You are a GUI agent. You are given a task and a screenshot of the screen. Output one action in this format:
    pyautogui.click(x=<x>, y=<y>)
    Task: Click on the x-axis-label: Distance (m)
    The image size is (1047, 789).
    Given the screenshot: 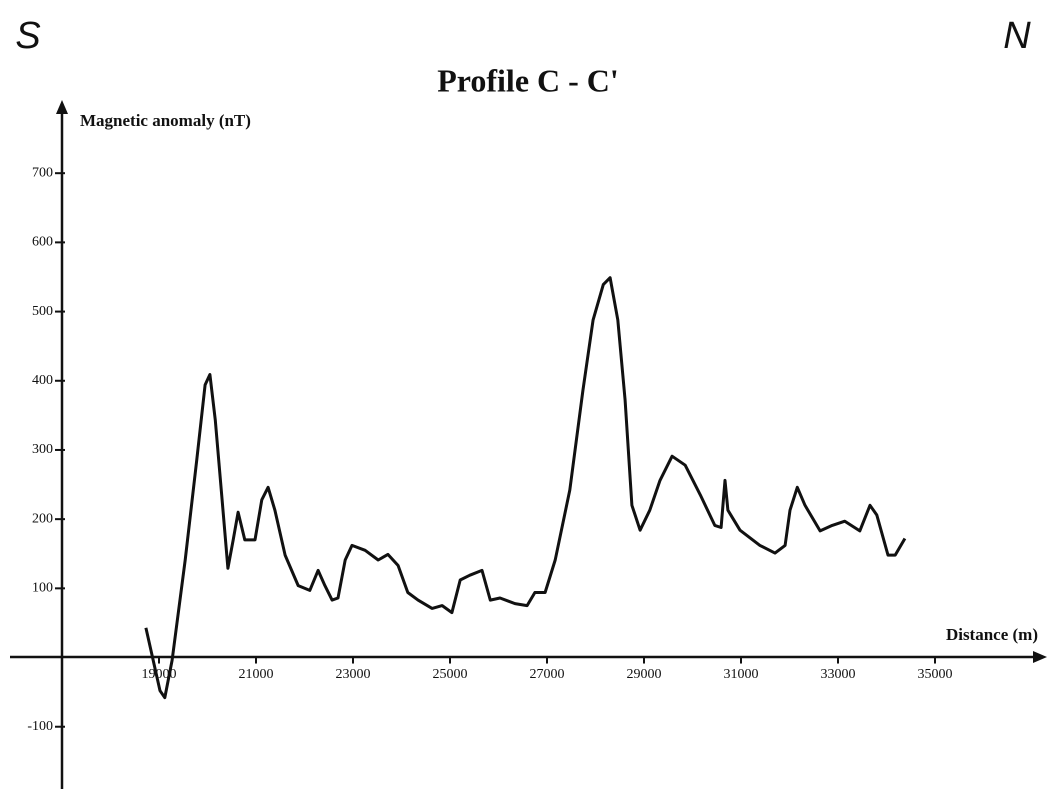 What is the action you would take?
    pyautogui.click(x=992, y=634)
    